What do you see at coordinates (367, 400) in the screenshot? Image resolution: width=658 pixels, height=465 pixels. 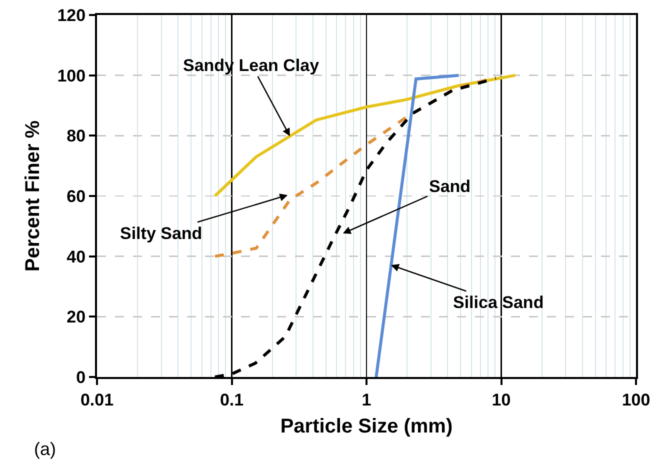 I see `x-tick-label: 1` at bounding box center [367, 400].